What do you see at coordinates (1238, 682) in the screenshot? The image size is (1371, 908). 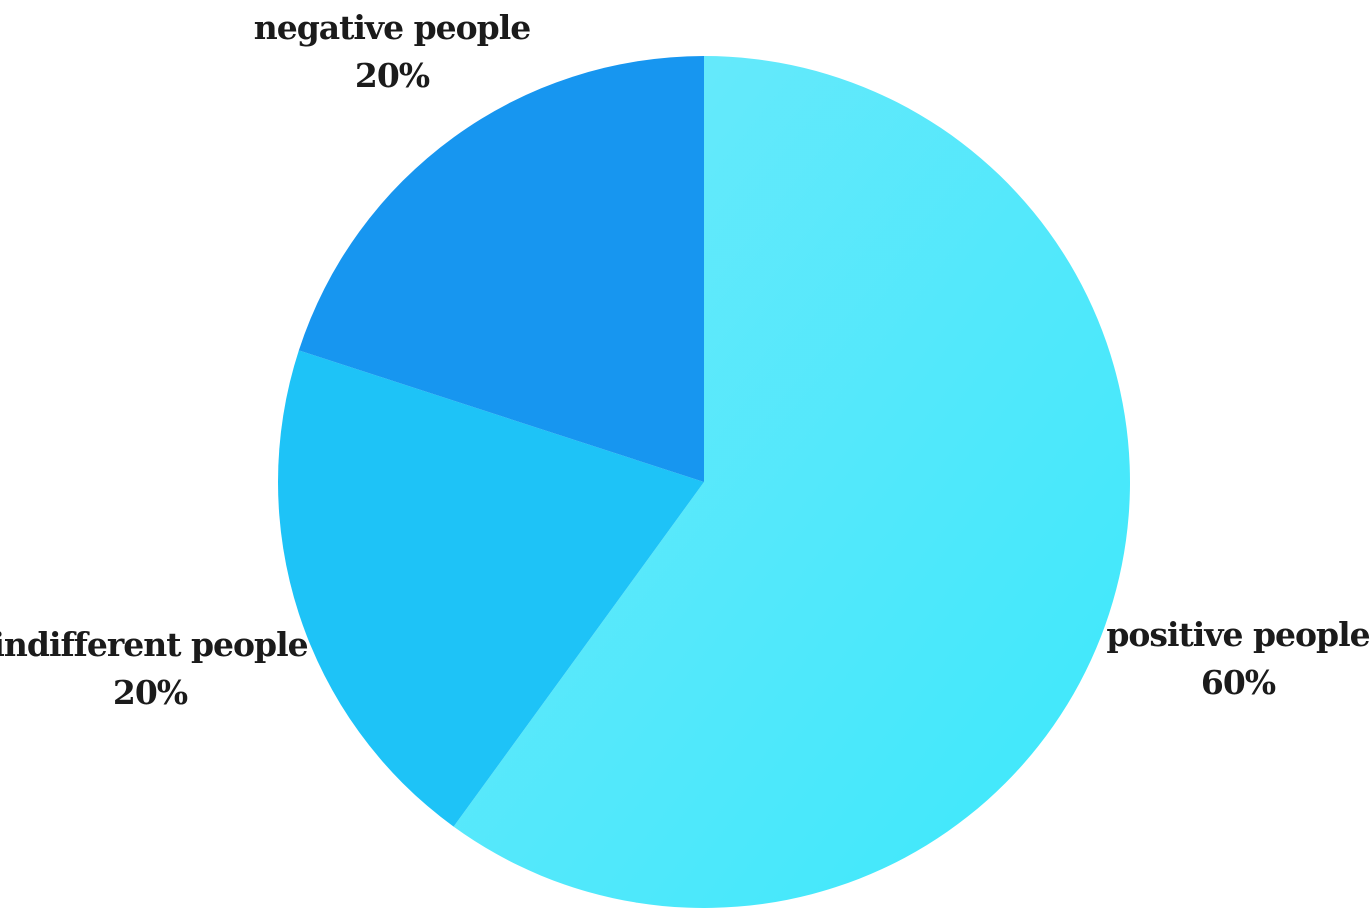 I see `slice-value-positive: 60%` at bounding box center [1238, 682].